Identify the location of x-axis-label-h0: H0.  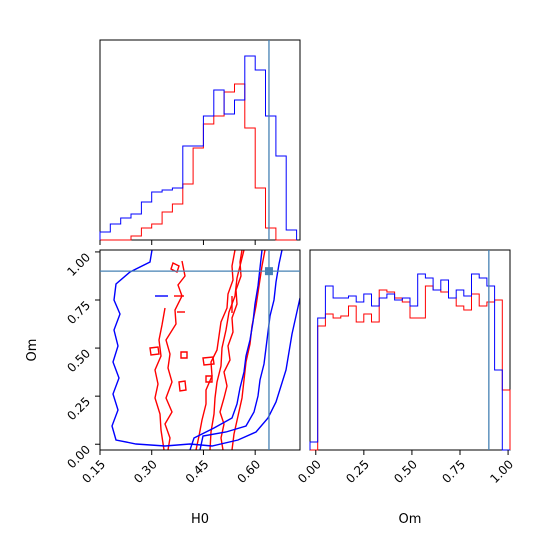
(200, 519).